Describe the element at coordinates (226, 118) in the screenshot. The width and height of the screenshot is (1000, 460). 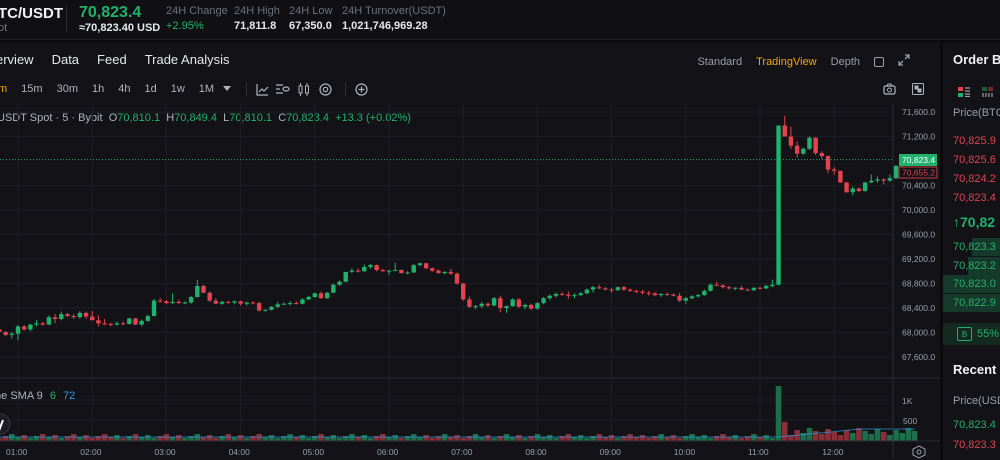
I see `legend-low-label: L` at that location.